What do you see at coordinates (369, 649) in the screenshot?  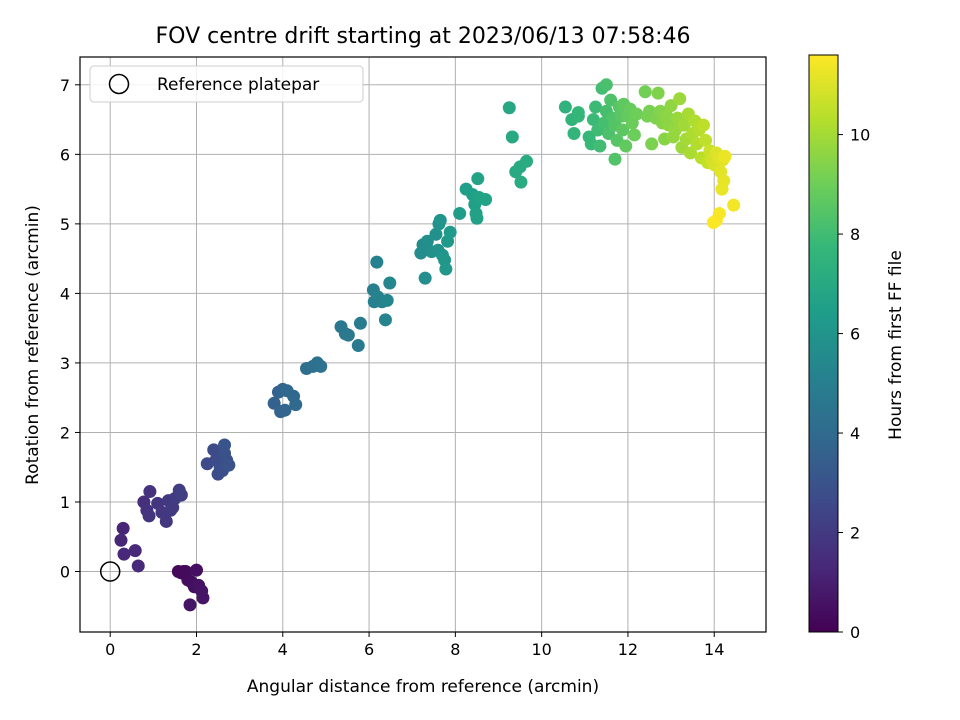 I see `x-tick-label: 6` at bounding box center [369, 649].